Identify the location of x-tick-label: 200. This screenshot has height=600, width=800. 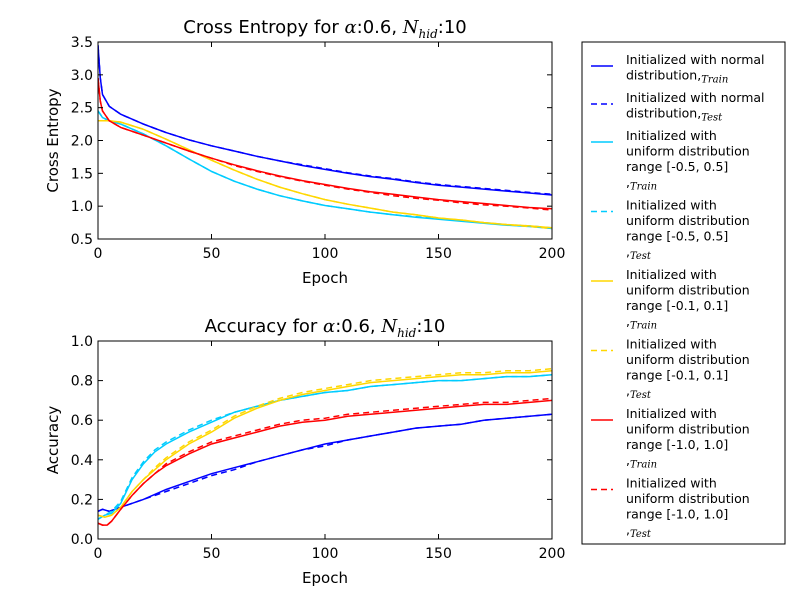
(552, 554).